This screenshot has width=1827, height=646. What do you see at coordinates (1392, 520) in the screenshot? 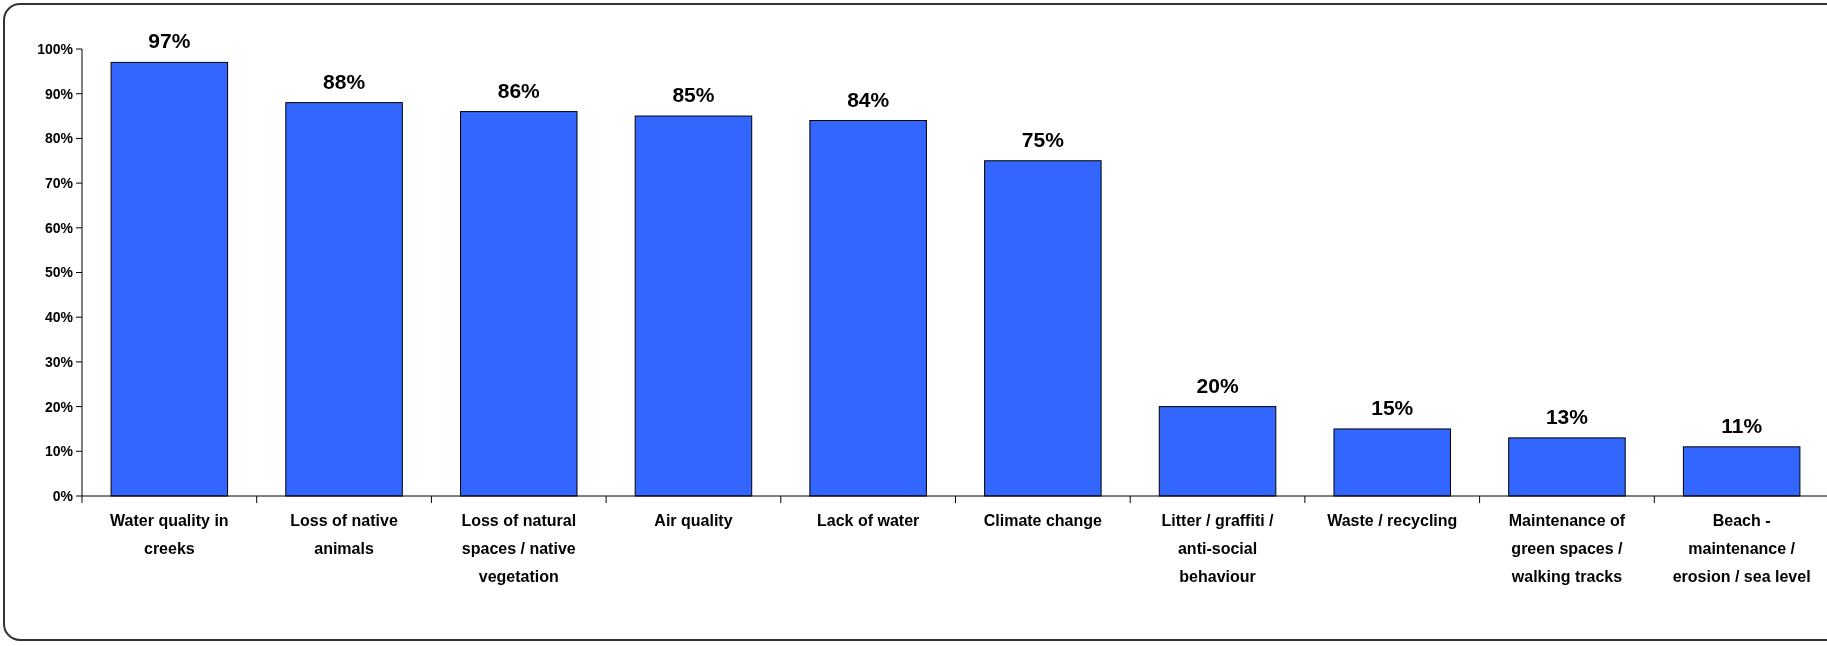
I see `x-tick-label: Waste / recycling` at bounding box center [1392, 520].